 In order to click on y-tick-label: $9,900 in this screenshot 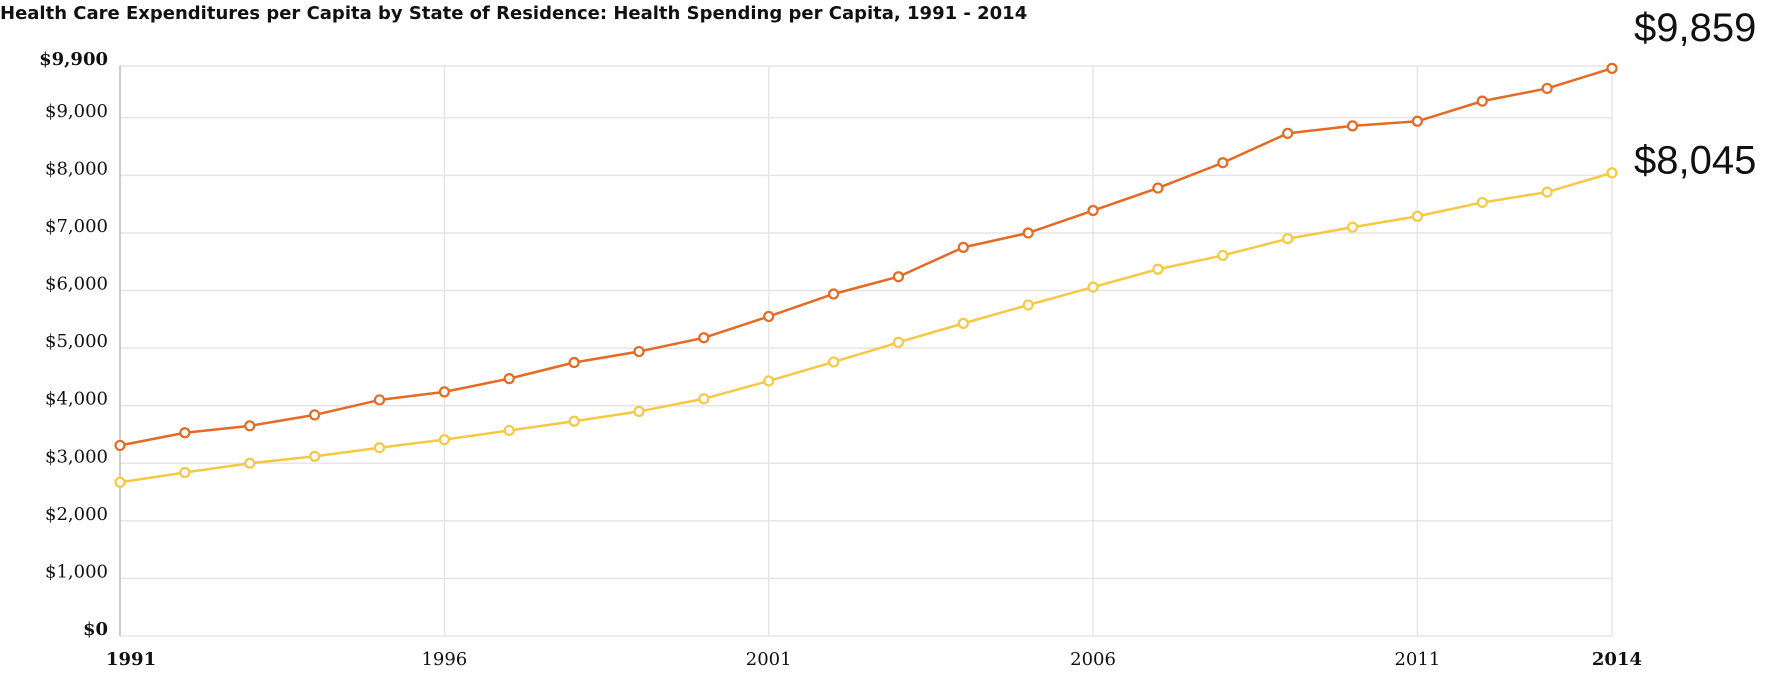, I will do `click(73, 59)`.